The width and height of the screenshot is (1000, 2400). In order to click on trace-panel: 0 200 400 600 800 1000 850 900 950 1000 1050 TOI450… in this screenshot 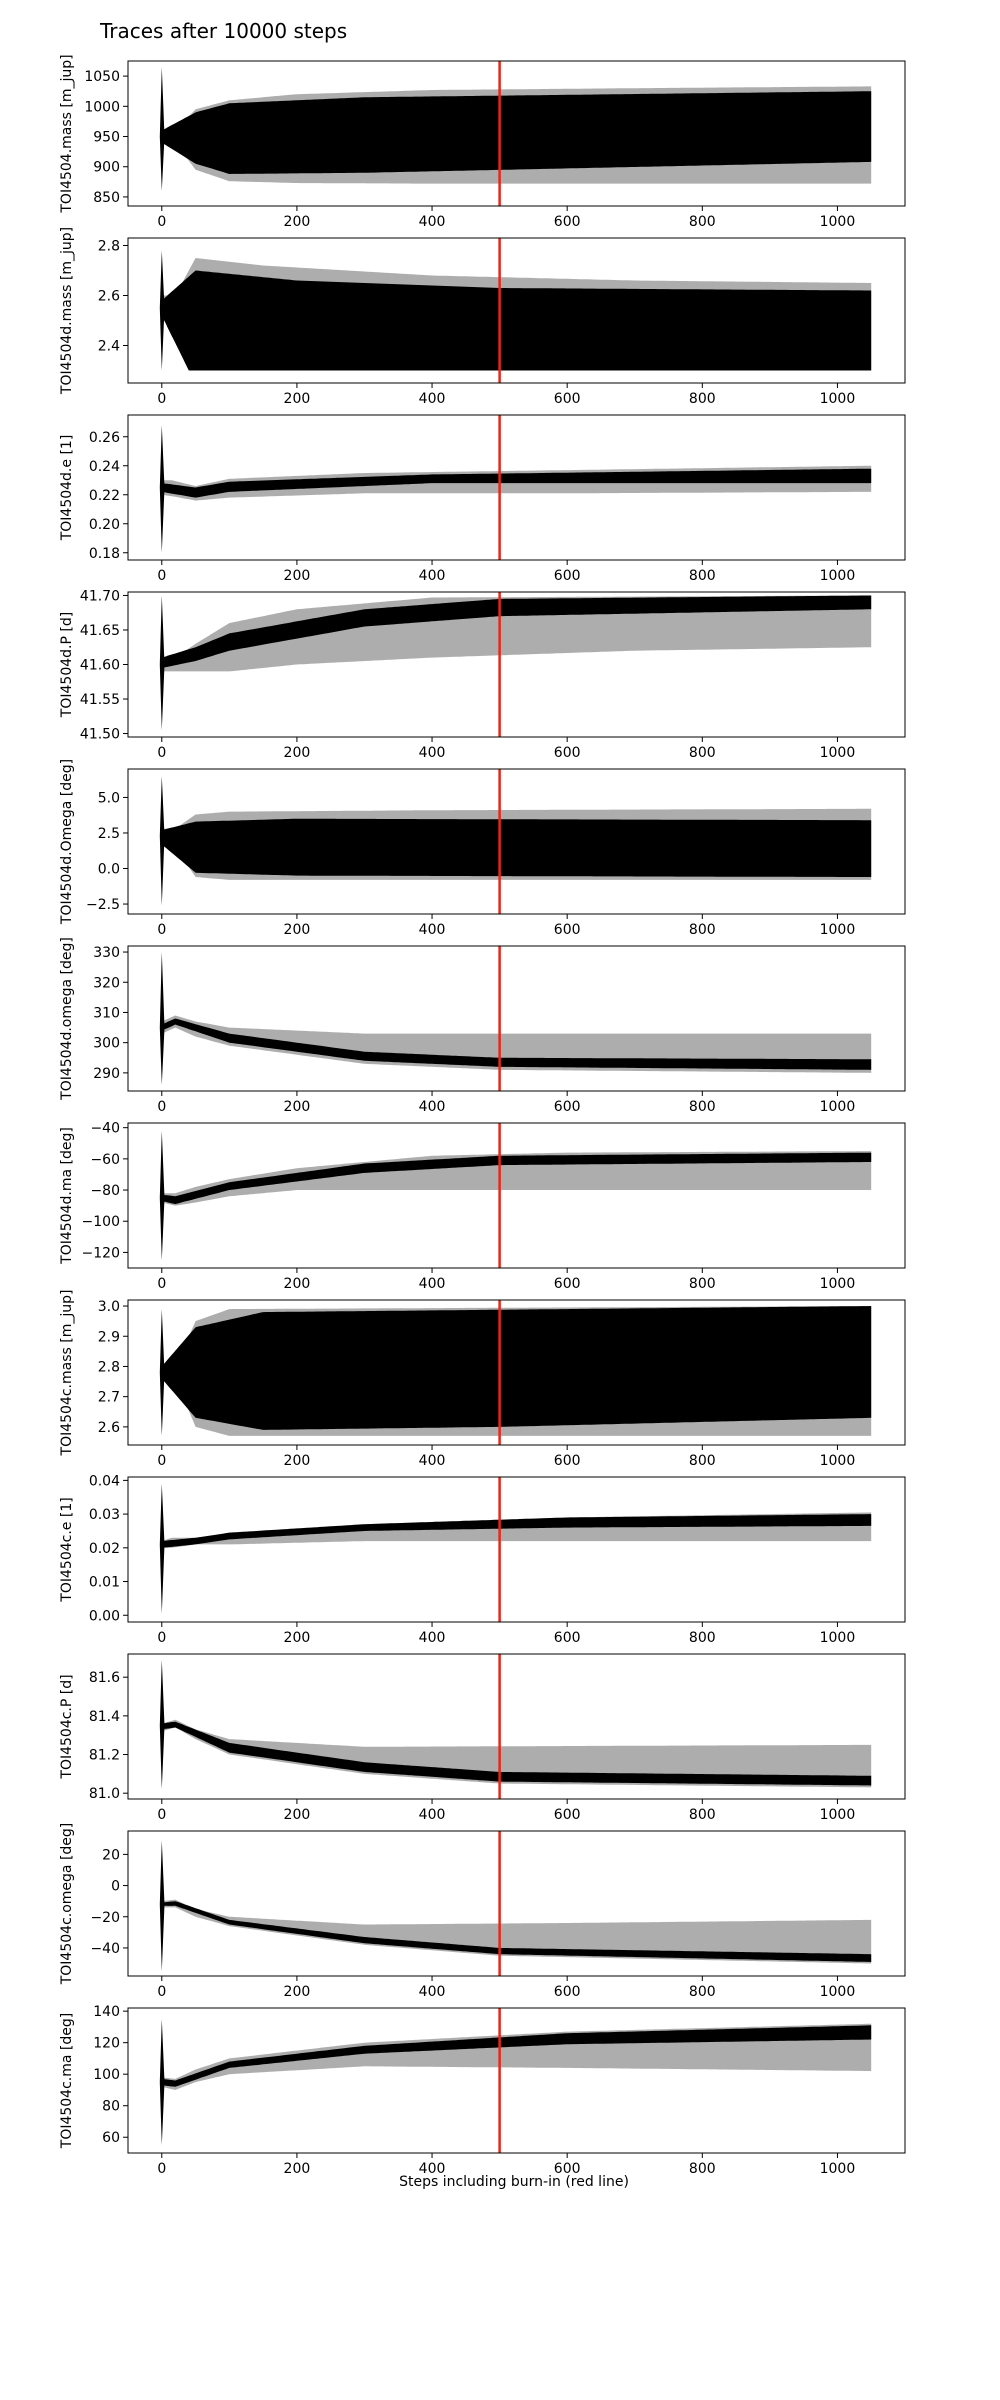, I will do `click(482, 142)`.